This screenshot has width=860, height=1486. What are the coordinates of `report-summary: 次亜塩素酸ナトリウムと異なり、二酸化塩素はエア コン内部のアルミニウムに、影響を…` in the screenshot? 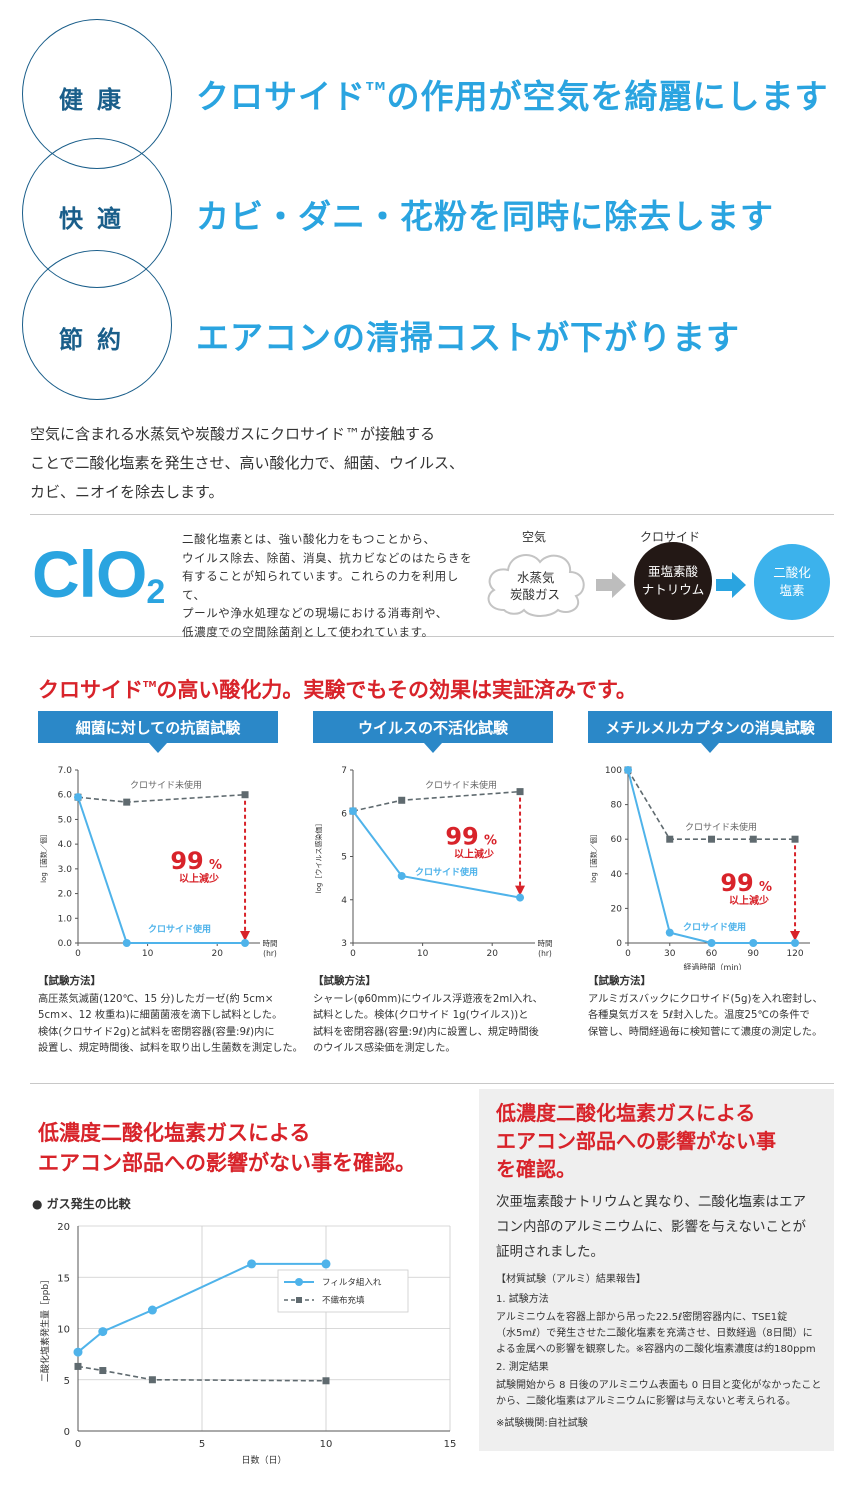 It's located at (651, 1227).